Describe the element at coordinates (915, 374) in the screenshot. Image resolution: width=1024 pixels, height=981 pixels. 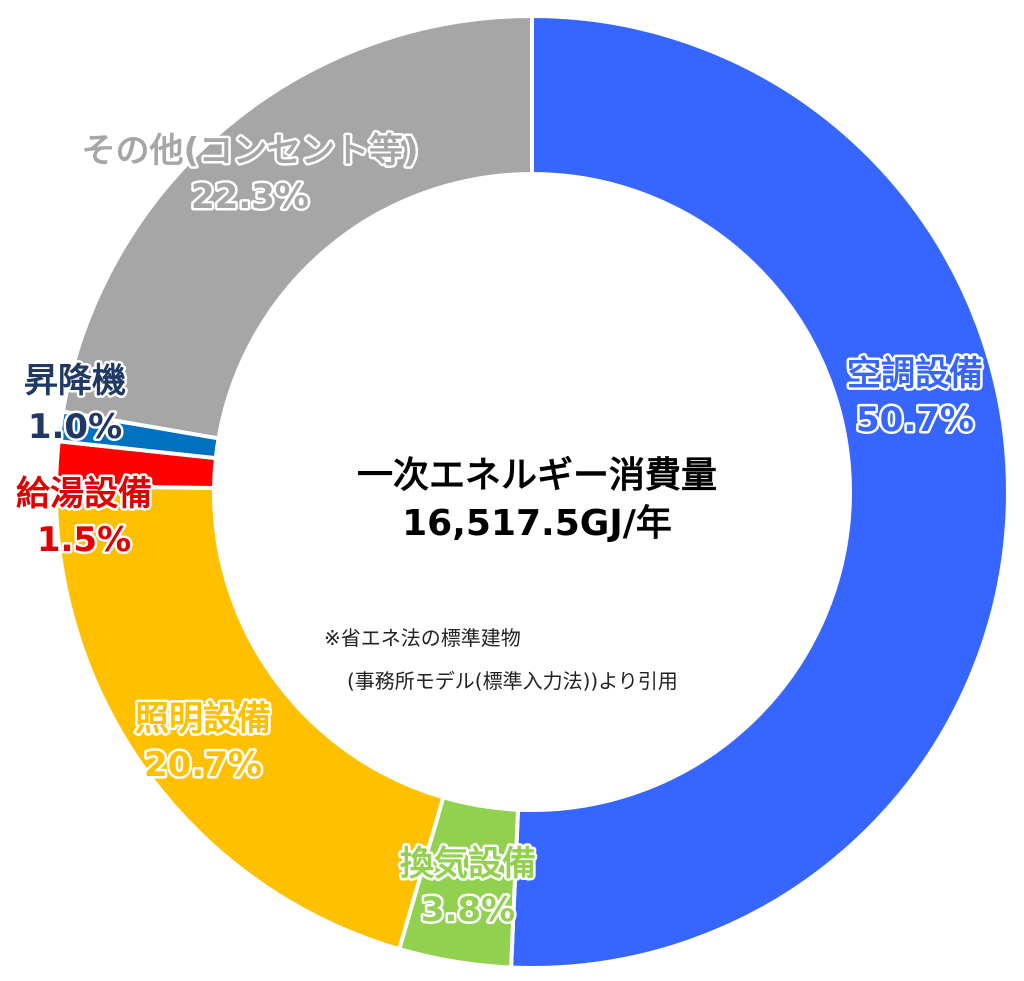
I see `slice-0-category-label: 空調設備` at that location.